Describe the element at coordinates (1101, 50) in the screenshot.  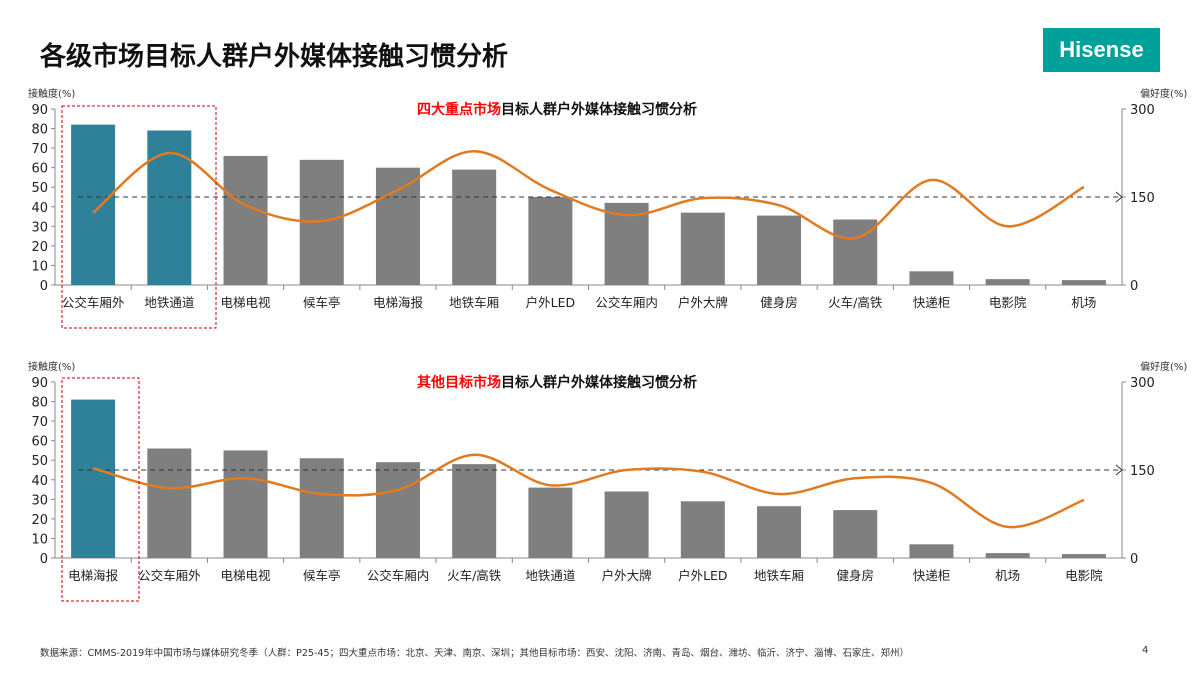
I see `hisense-logo: Hisense` at that location.